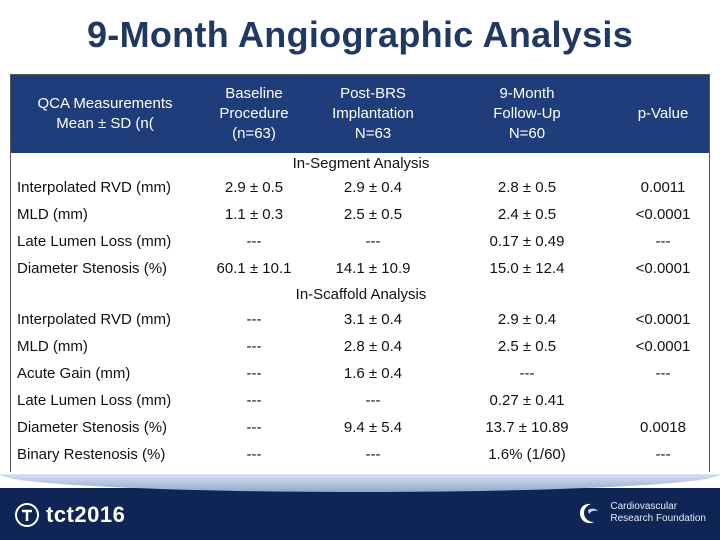  What do you see at coordinates (663, 113) in the screenshot?
I see `header-p-value: p-Value` at bounding box center [663, 113].